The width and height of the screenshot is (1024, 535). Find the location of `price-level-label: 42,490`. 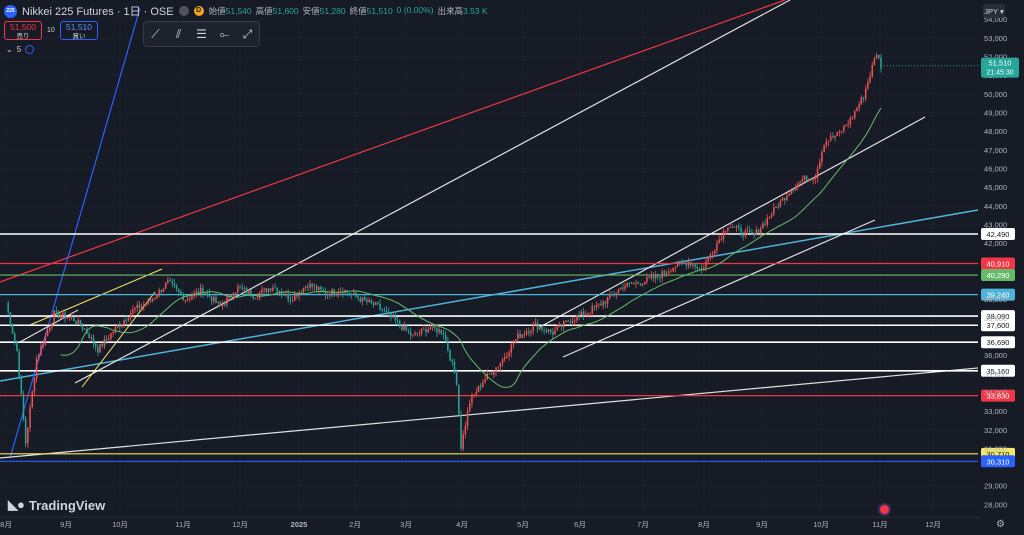

price-level-label: 42,490 is located at coordinates (998, 234).